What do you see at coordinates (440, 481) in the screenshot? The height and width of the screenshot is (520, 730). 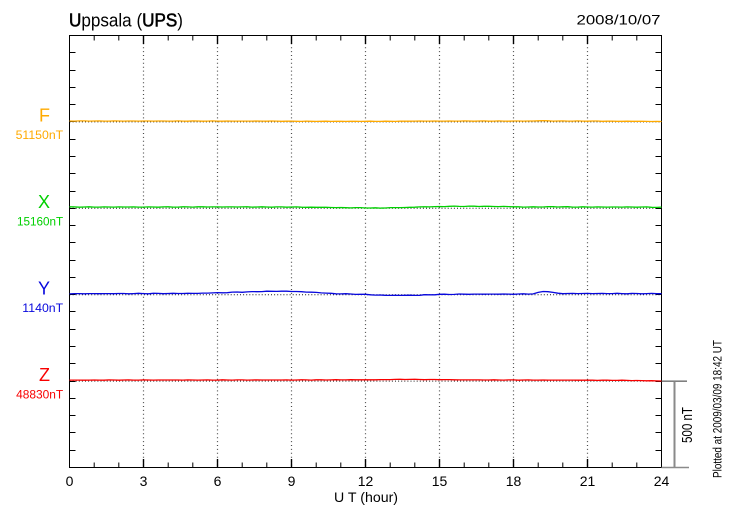 I see `svg-text: 15` at bounding box center [440, 481].